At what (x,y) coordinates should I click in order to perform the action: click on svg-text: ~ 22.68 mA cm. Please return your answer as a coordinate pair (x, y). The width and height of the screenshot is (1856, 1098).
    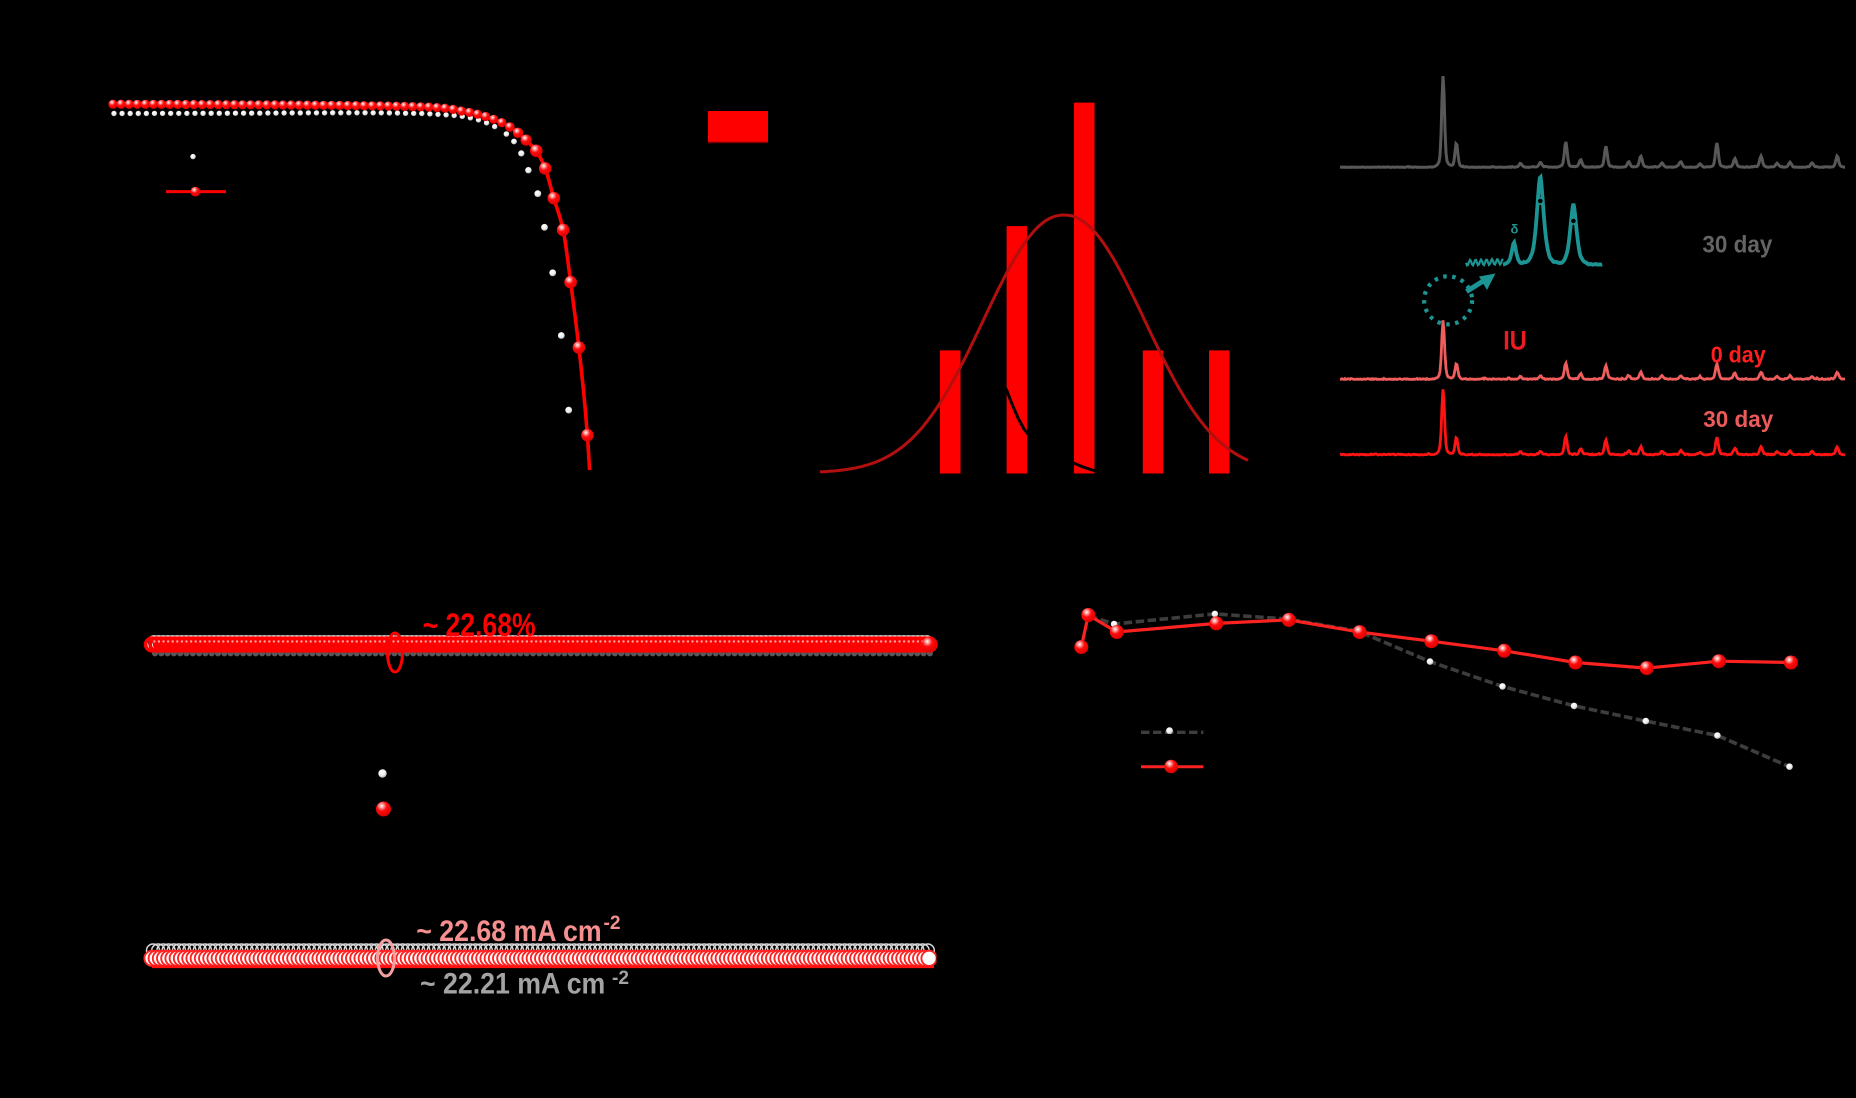
    Looking at the image, I should click on (508, 931).